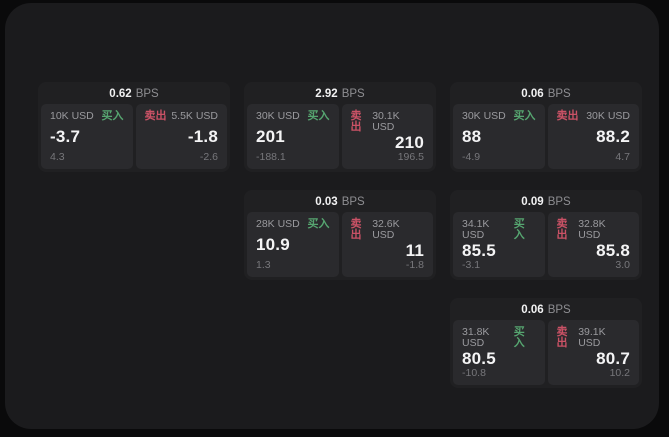  Describe the element at coordinates (613, 358) in the screenshot. I see `sell-price-value: 80.7` at that location.